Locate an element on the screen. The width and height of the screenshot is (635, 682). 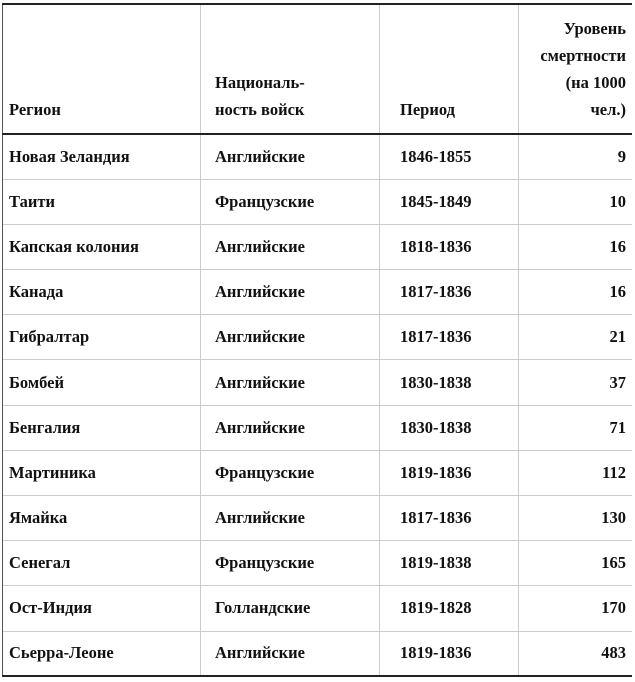
table-row: Гибралтар Английские 1817-1836 21 is located at coordinates (317, 337).